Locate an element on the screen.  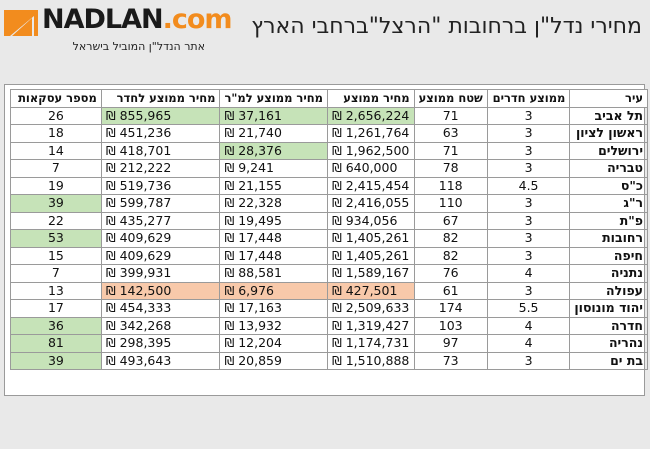
table-row: נהריה 4 97 ₪ 1,174,731 ₪ 12,204 ₪ 298,395 81 is located at coordinates (329, 343).